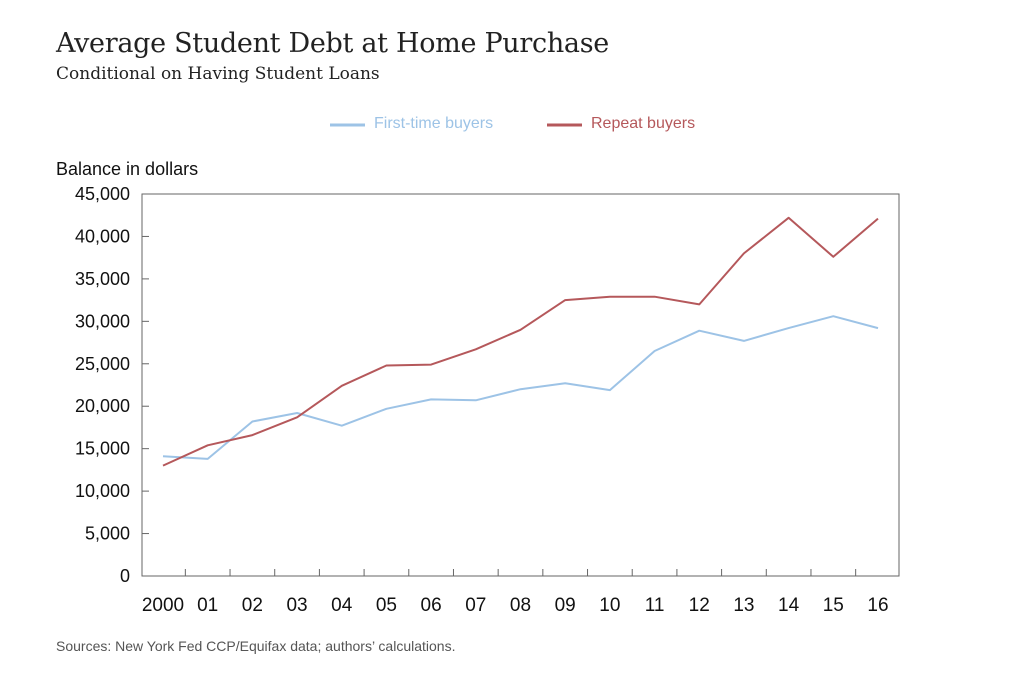  What do you see at coordinates (102, 194) in the screenshot?
I see `y-tick-label: 45,000` at bounding box center [102, 194].